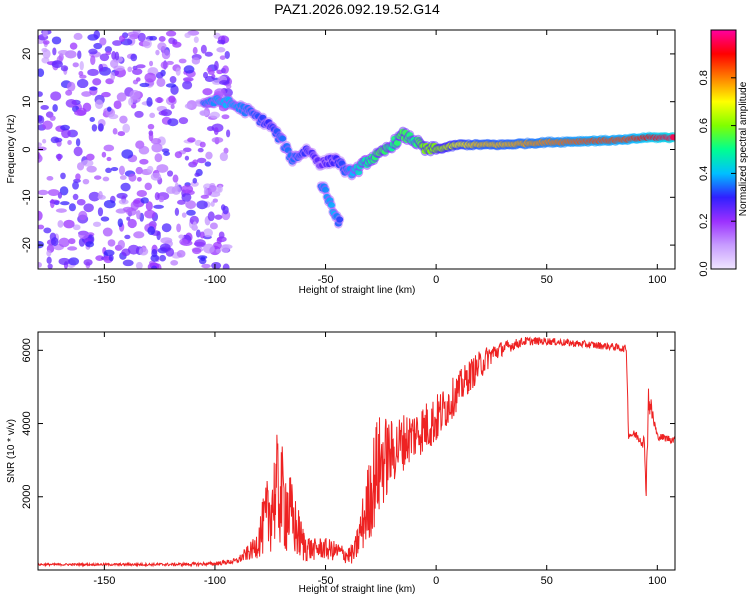 The image size is (750, 600). I want to click on x-tick-label: -100, so click(215, 280).